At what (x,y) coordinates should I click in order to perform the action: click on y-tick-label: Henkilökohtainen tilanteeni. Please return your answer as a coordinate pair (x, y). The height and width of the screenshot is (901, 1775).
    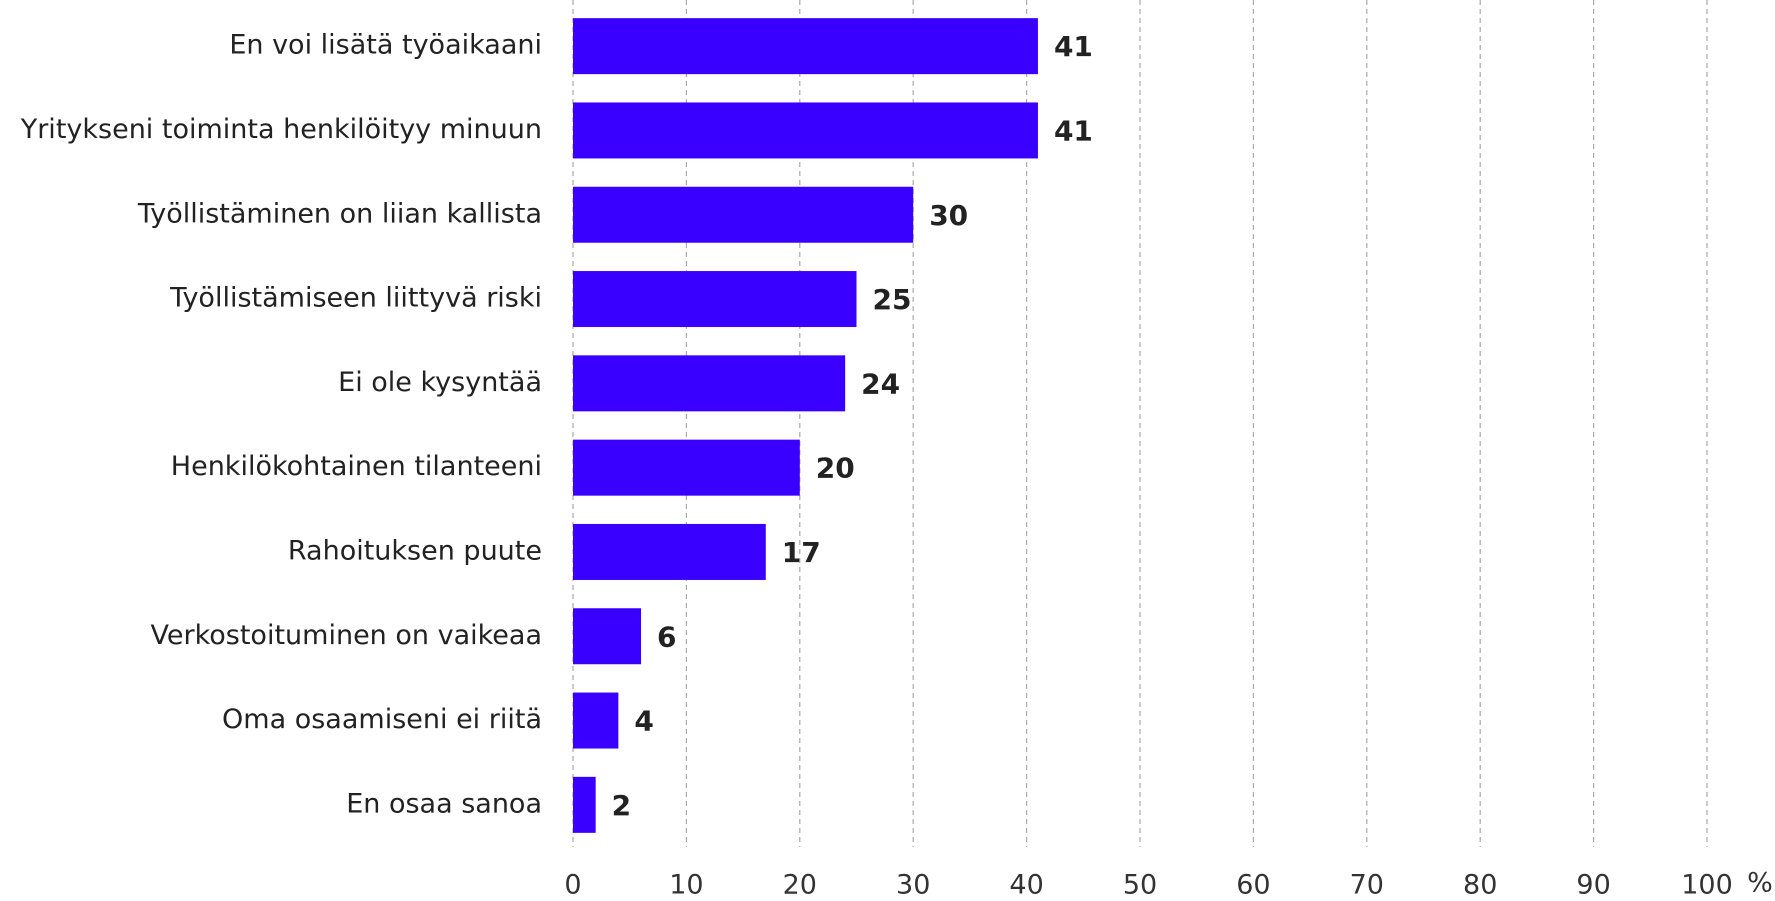
    Looking at the image, I should click on (356, 466).